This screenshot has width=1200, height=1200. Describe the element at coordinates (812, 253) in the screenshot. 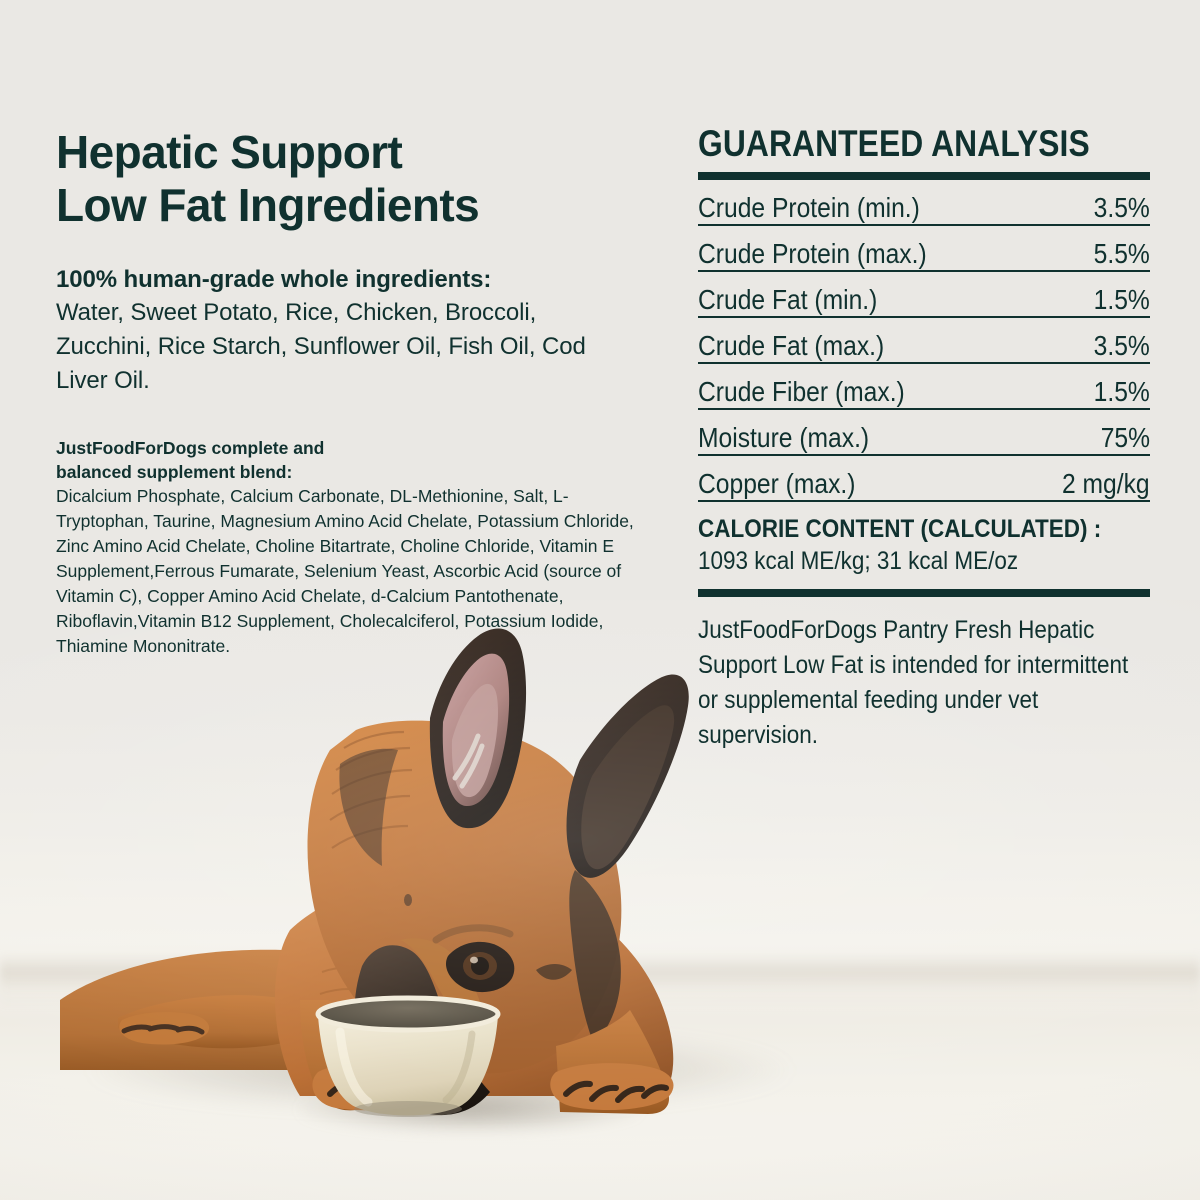

I see `analysis-row-label: Crude Protein (max.)` at that location.